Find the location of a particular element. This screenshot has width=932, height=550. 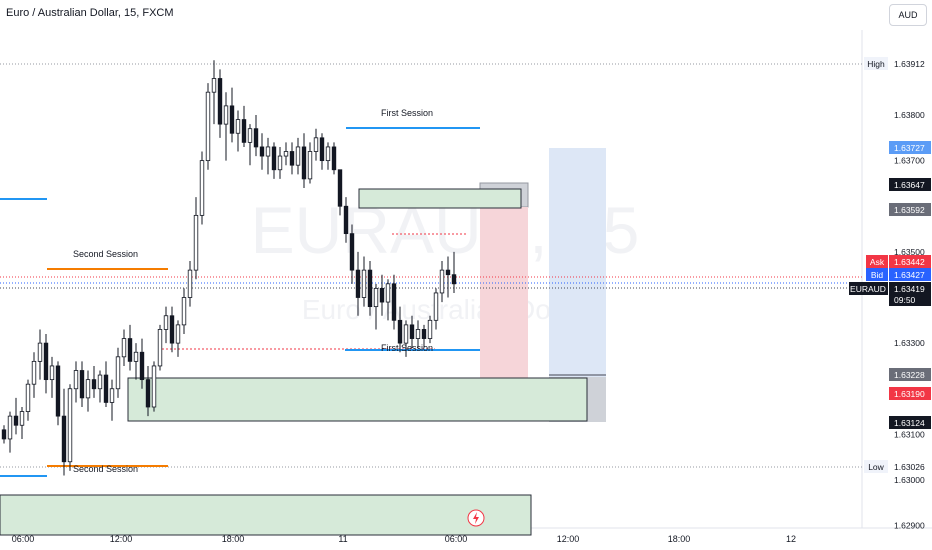

x-tick-label: 11 is located at coordinates (342, 539).